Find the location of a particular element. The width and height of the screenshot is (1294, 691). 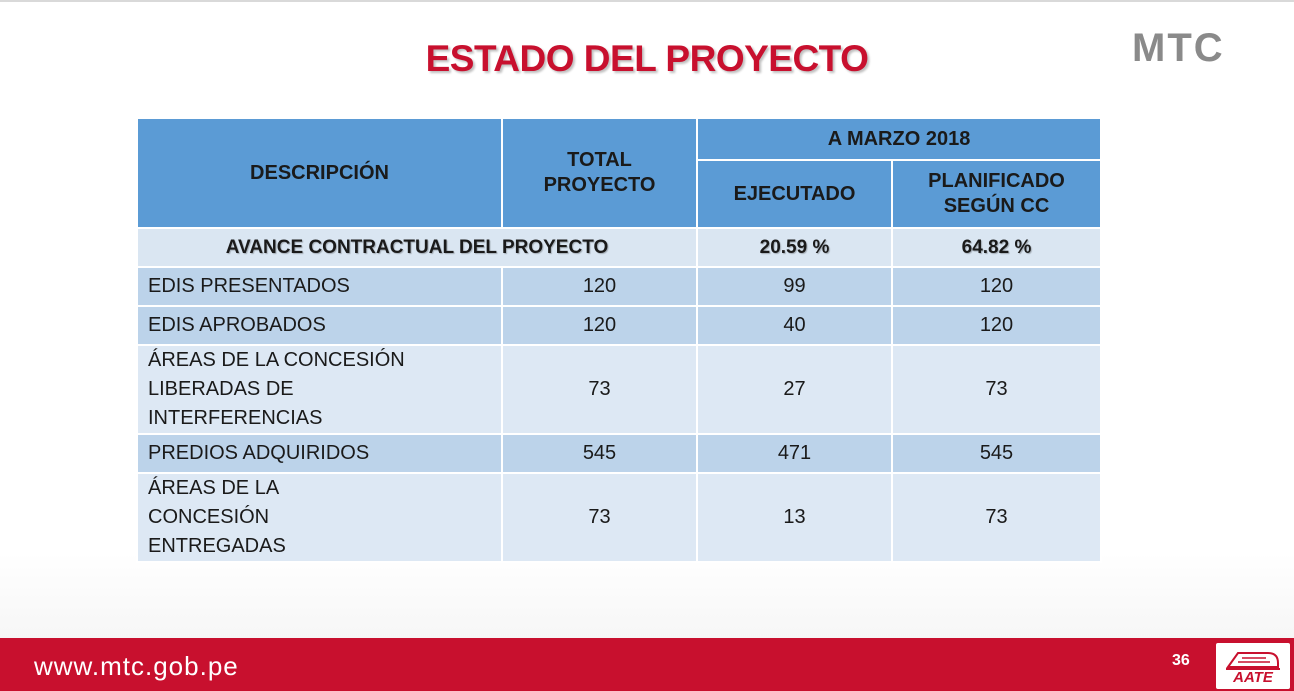

summary-planned: 64.82 % is located at coordinates (996, 247).